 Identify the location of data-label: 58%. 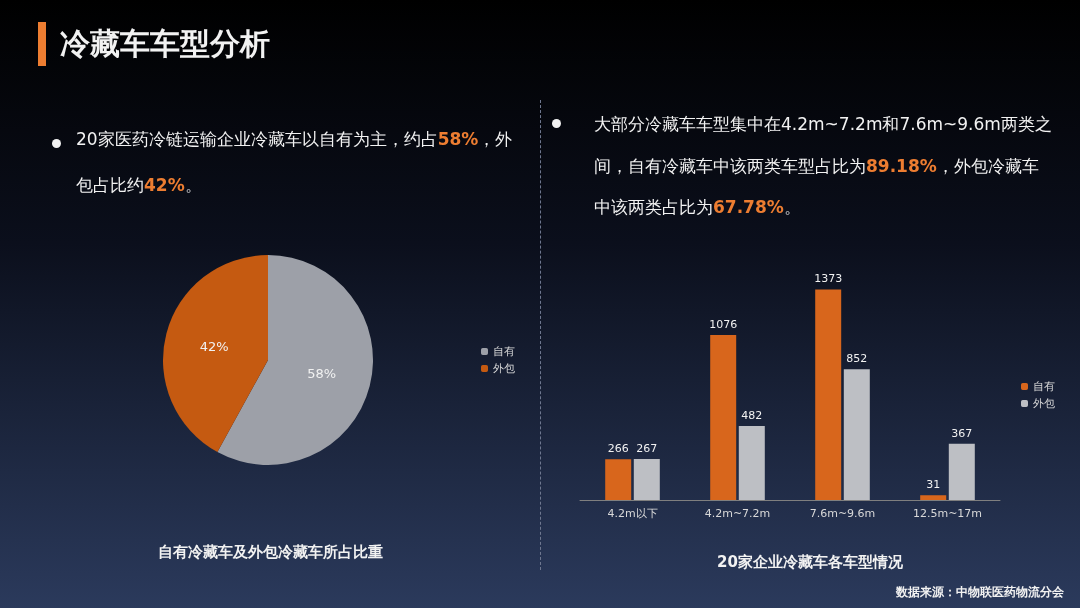
(322, 374).